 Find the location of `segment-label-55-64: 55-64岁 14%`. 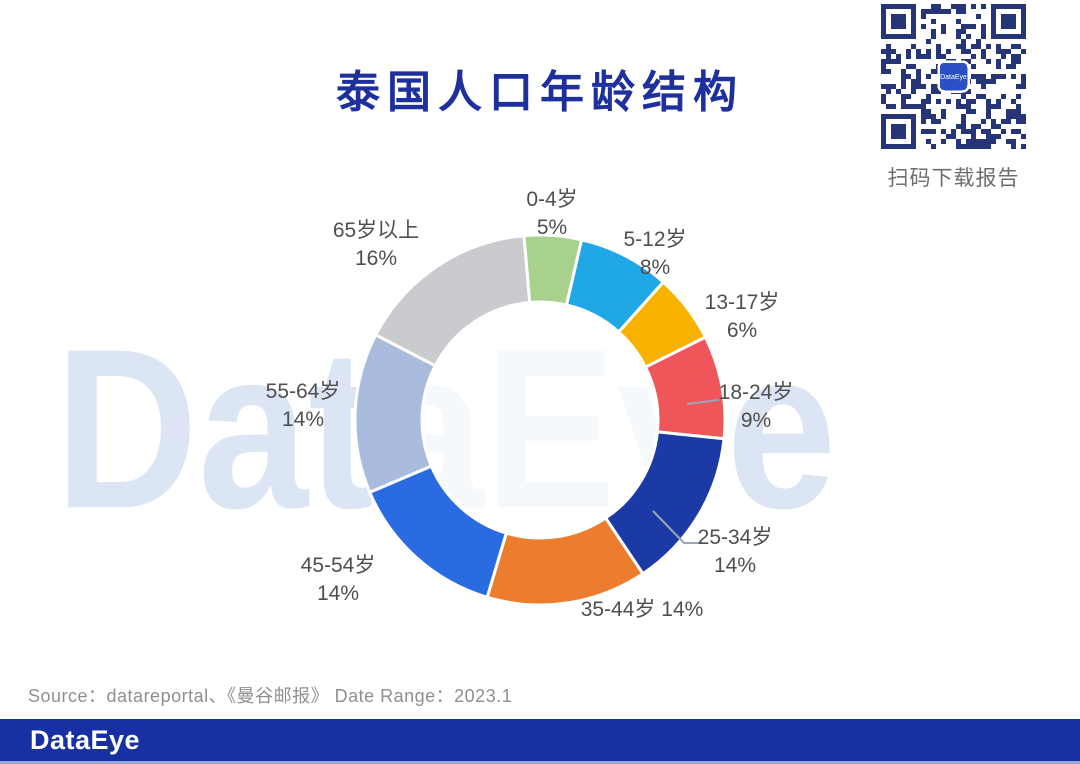

segment-label-55-64: 55-64岁 14% is located at coordinates (303, 406).